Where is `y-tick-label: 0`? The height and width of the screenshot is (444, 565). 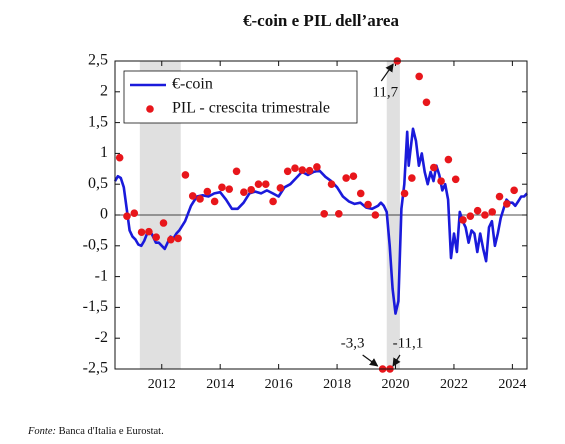
y-tick-label: 0 is located at coordinates (104, 214).